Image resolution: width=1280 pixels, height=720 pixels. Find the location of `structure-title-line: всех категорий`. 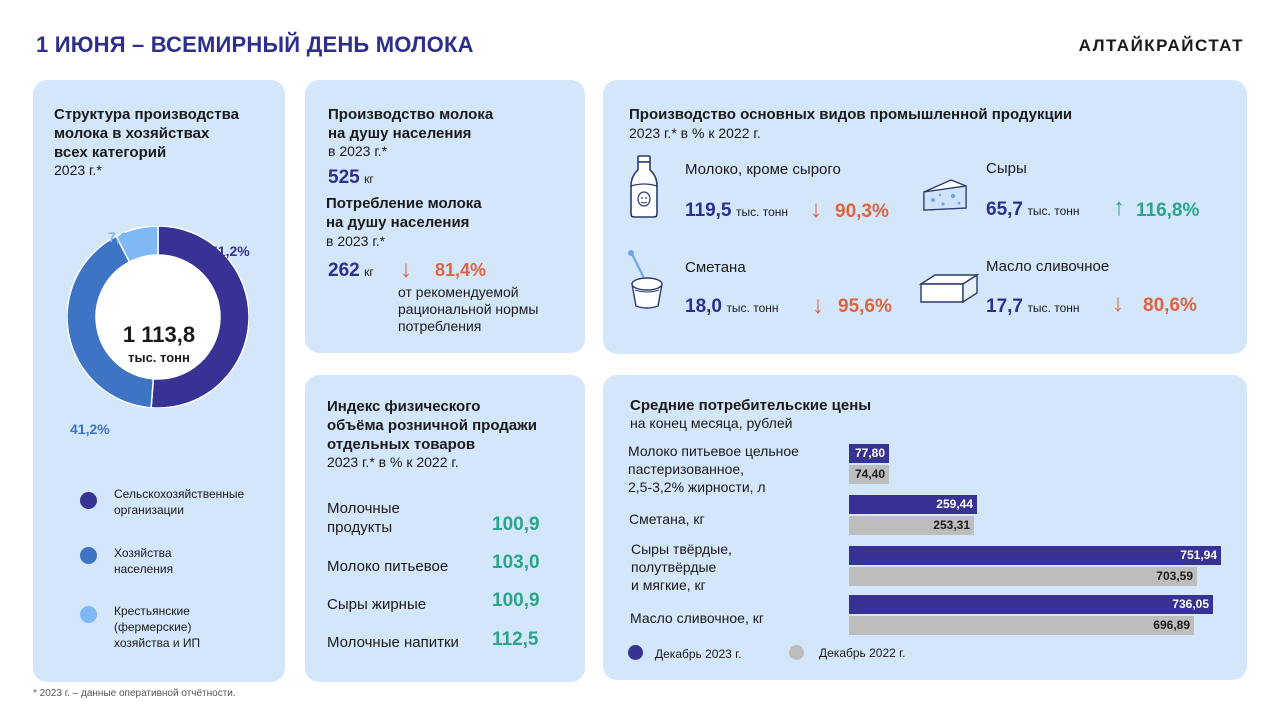

structure-title-line: всех категорий is located at coordinates (110, 152).